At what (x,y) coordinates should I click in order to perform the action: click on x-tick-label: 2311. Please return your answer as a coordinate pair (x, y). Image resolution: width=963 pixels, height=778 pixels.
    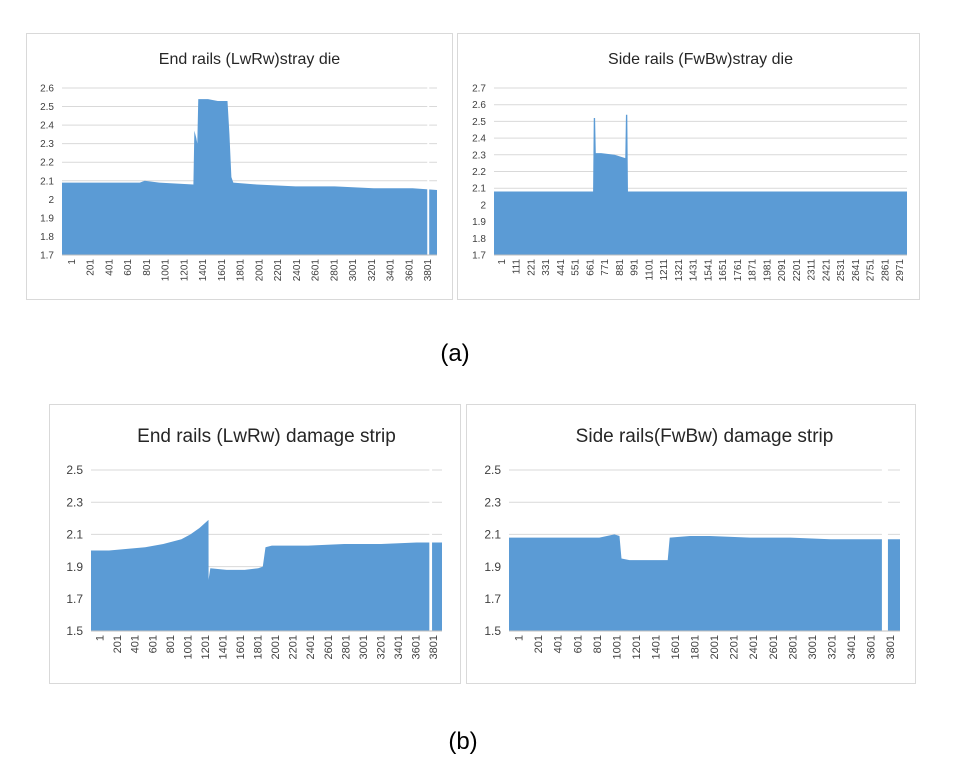
    Looking at the image, I should click on (812, 270).